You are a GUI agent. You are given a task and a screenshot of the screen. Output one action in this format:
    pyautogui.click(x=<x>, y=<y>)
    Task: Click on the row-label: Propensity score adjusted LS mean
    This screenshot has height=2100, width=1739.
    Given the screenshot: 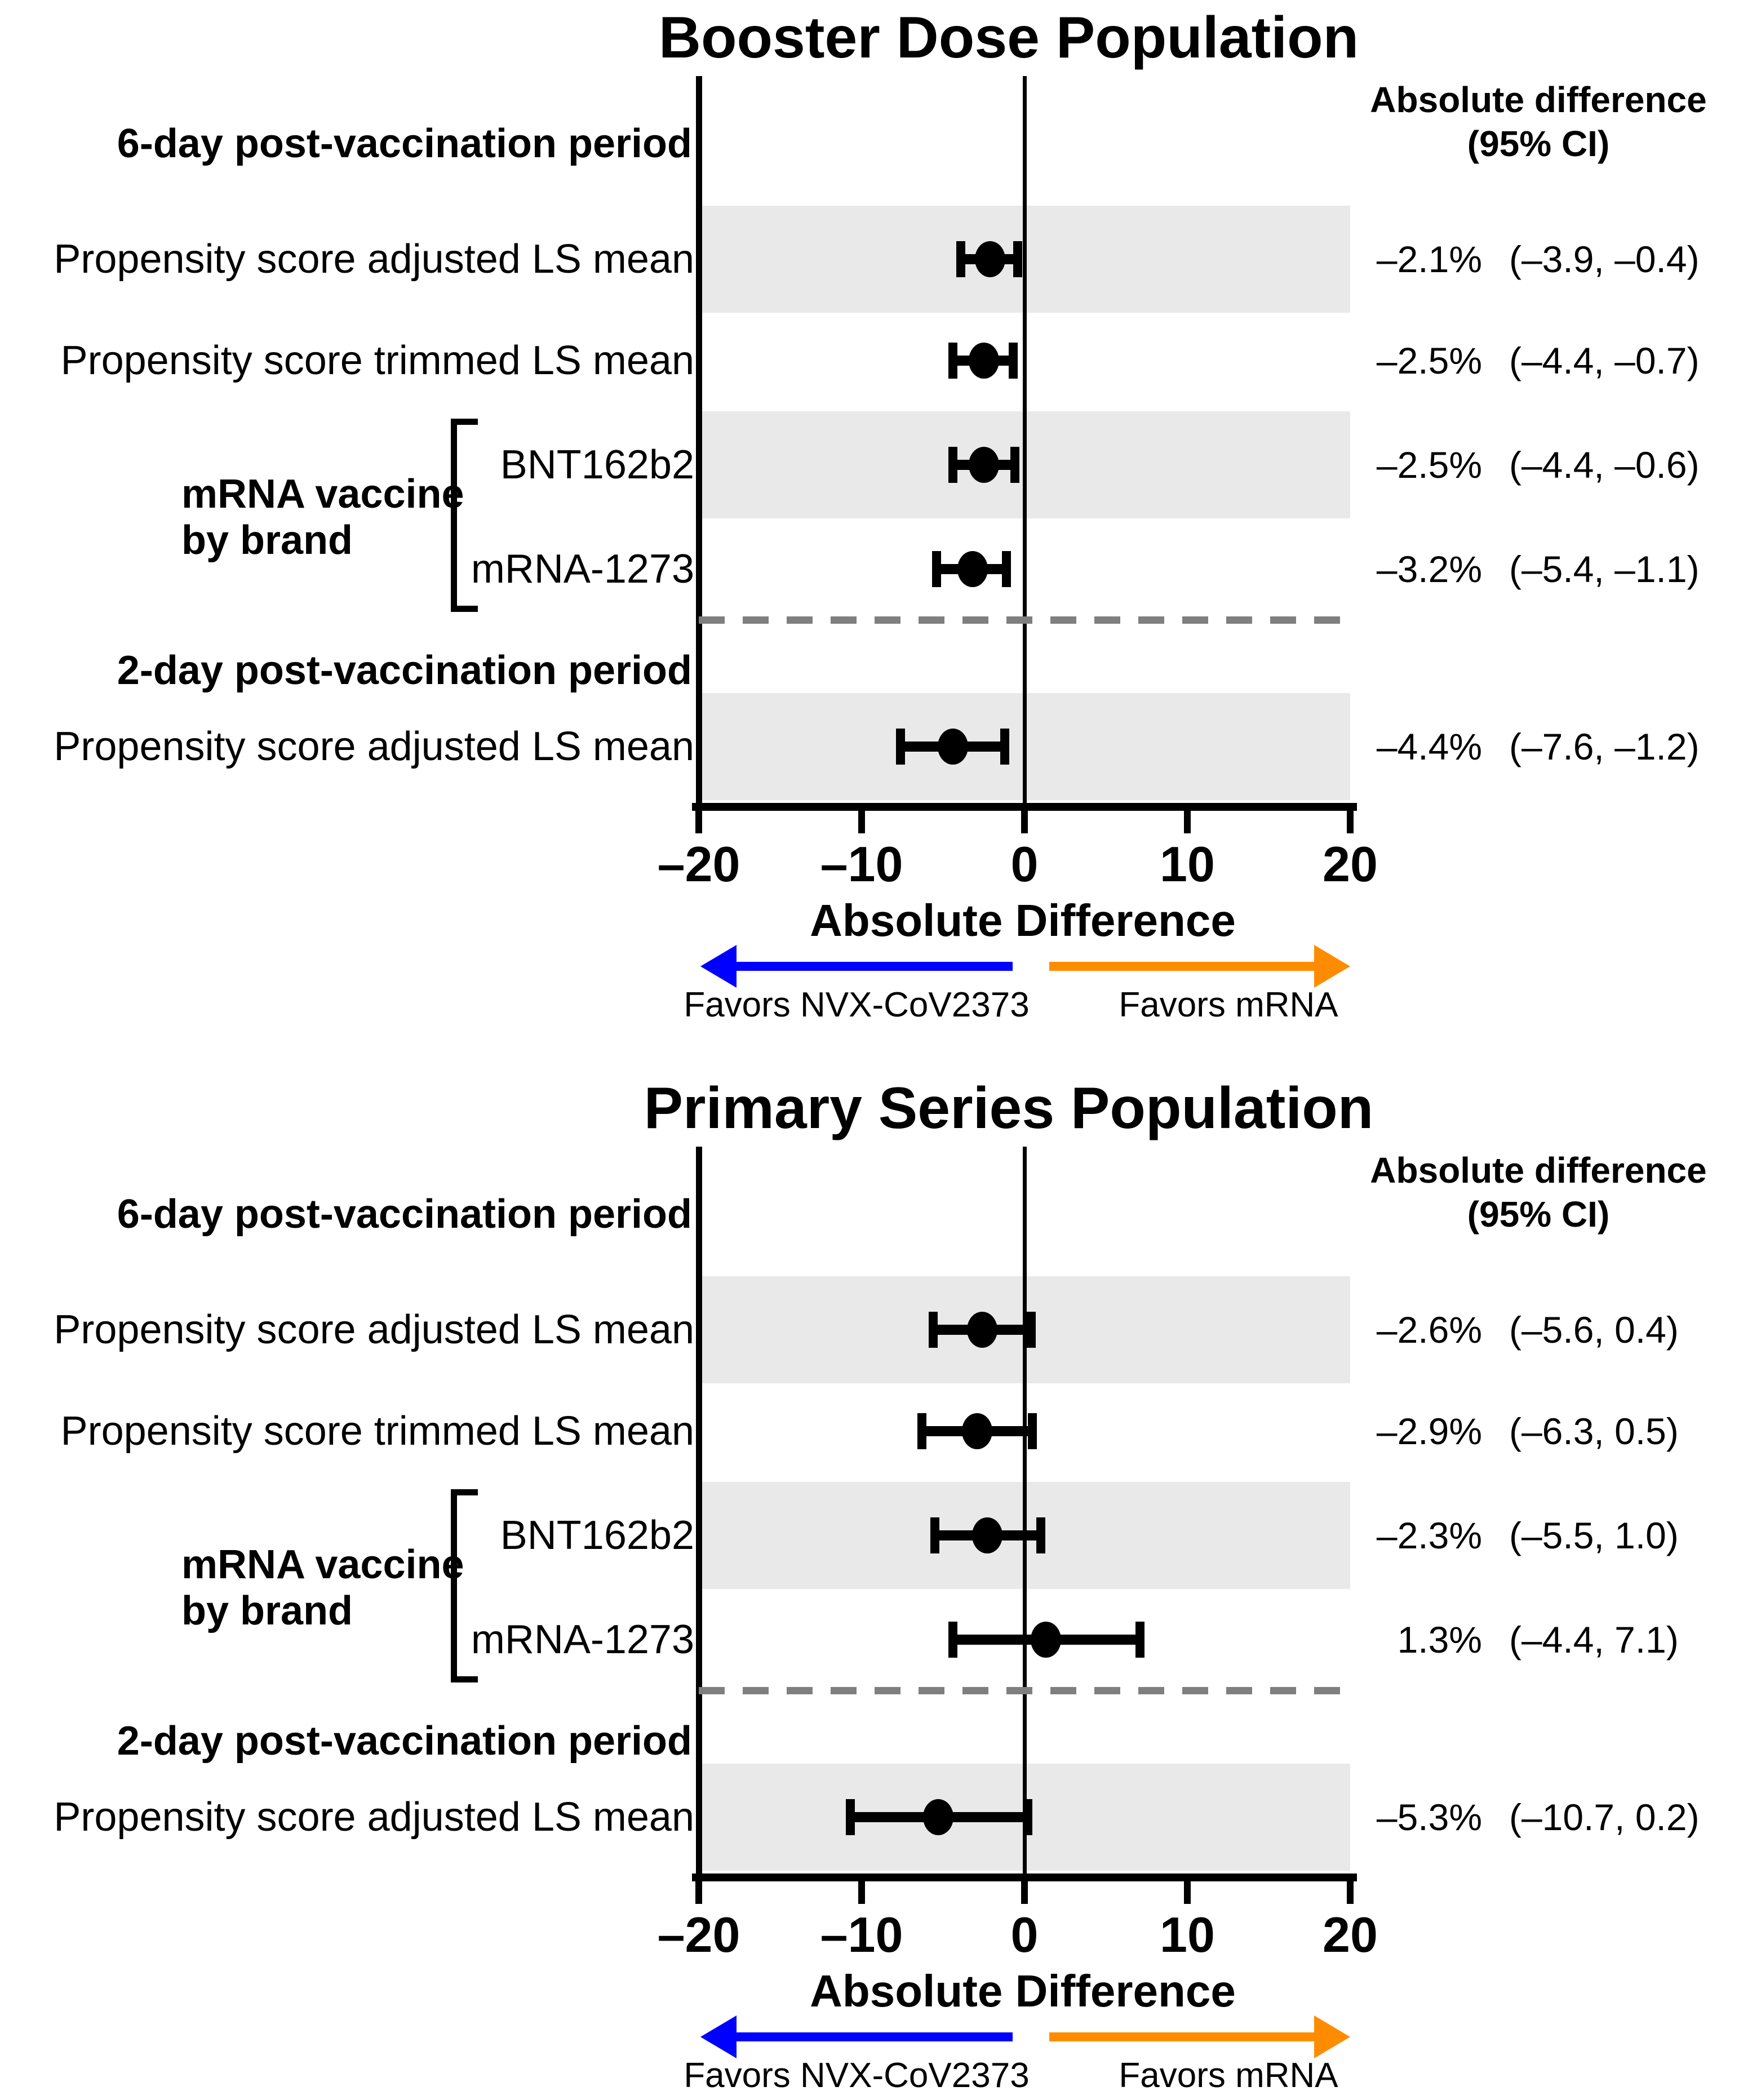 What is the action you would take?
    pyautogui.click(x=374, y=746)
    